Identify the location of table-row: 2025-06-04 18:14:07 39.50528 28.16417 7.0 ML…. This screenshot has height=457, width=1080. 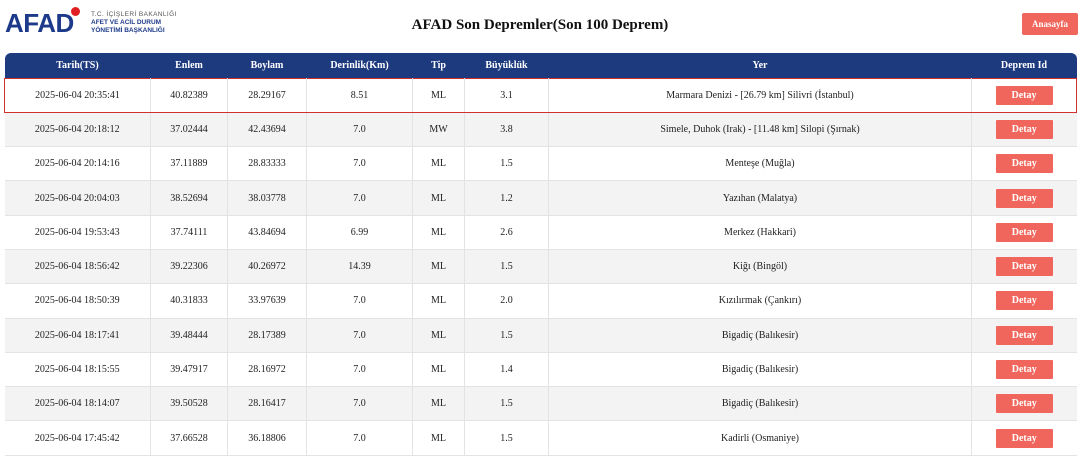
(540, 404).